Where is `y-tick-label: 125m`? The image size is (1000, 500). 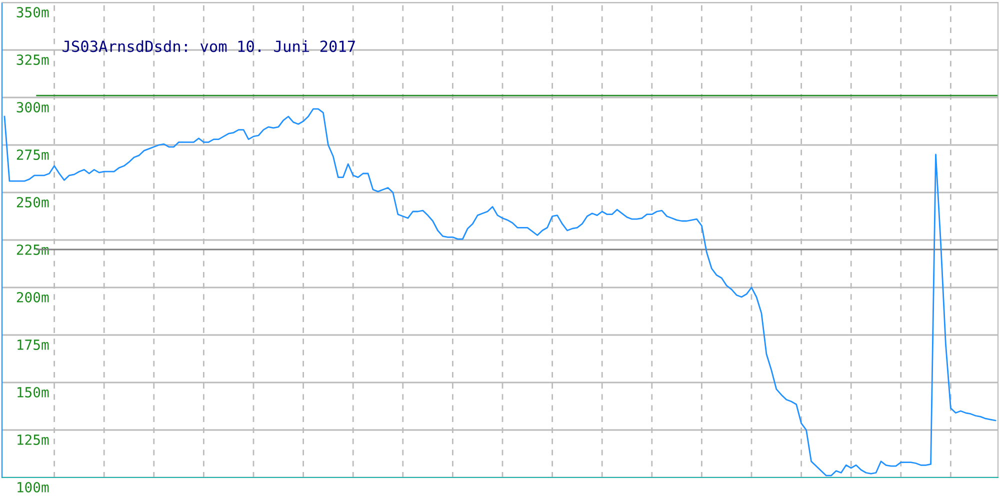
y-tick-label: 125m is located at coordinates (33, 439).